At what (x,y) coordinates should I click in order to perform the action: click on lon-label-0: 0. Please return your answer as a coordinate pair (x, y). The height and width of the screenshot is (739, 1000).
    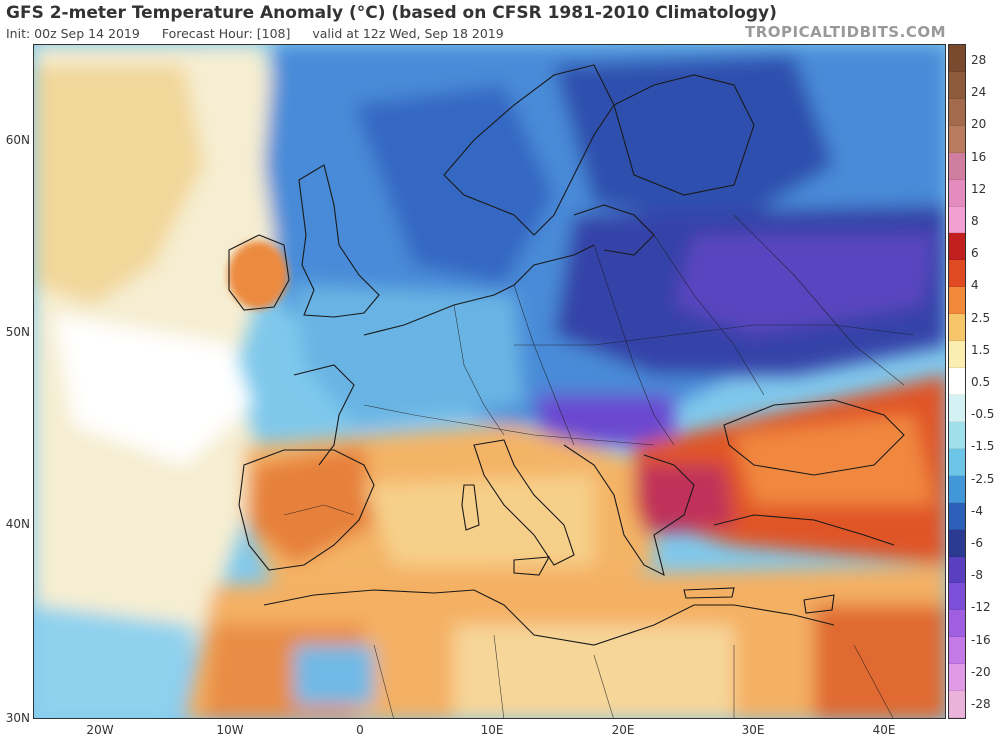
    Looking at the image, I should click on (360, 730).